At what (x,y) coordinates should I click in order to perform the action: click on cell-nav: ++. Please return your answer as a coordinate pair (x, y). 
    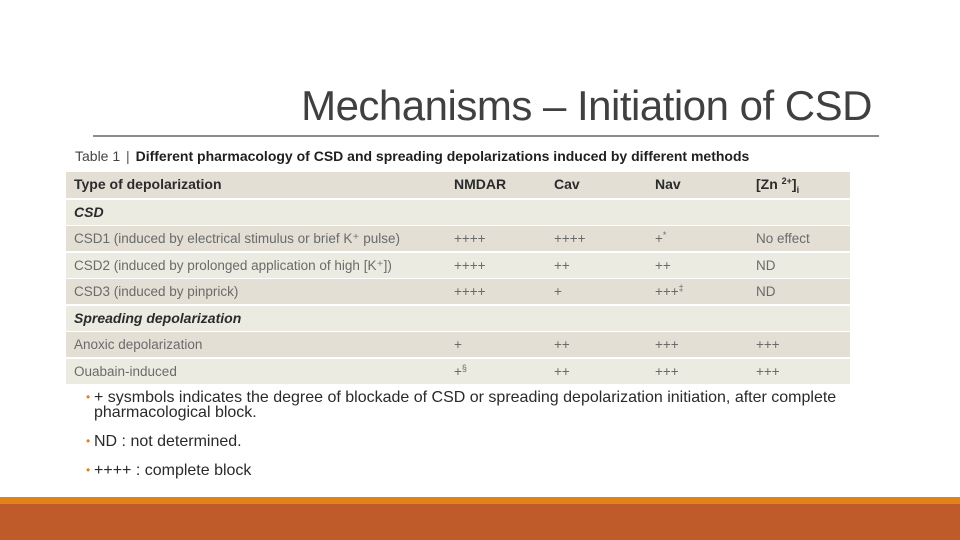
    Looking at the image, I should click on (663, 265).